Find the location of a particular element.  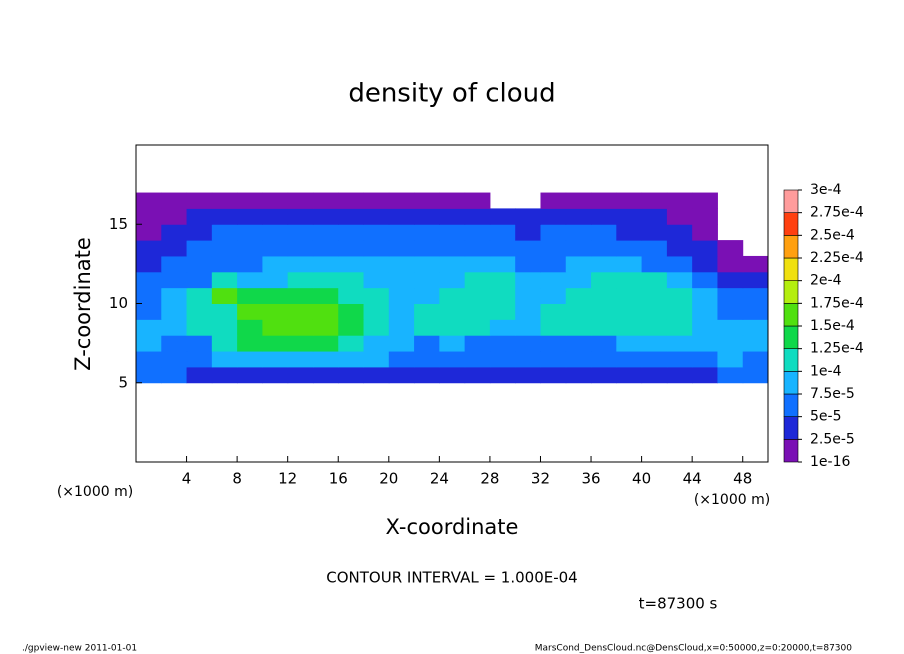

y-axis-label: Z-coordinate is located at coordinates (83, 304).